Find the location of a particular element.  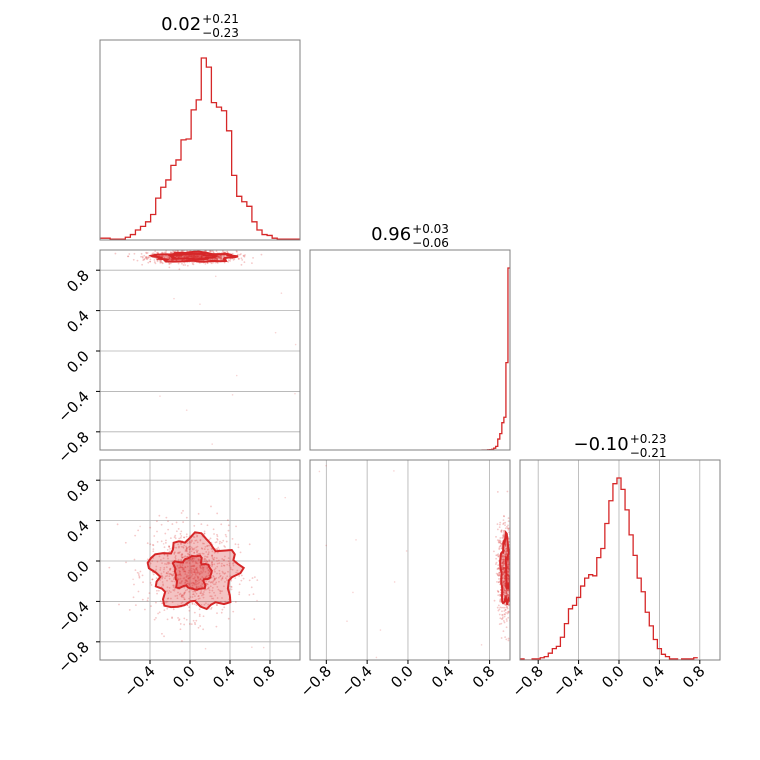

histogram-steps is located at coordinates (609, 568).